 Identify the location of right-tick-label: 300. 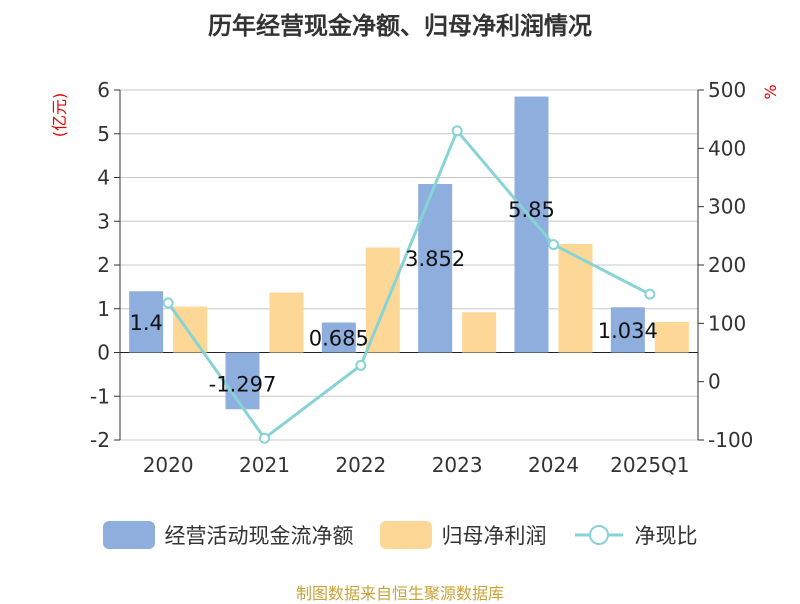
(727, 207).